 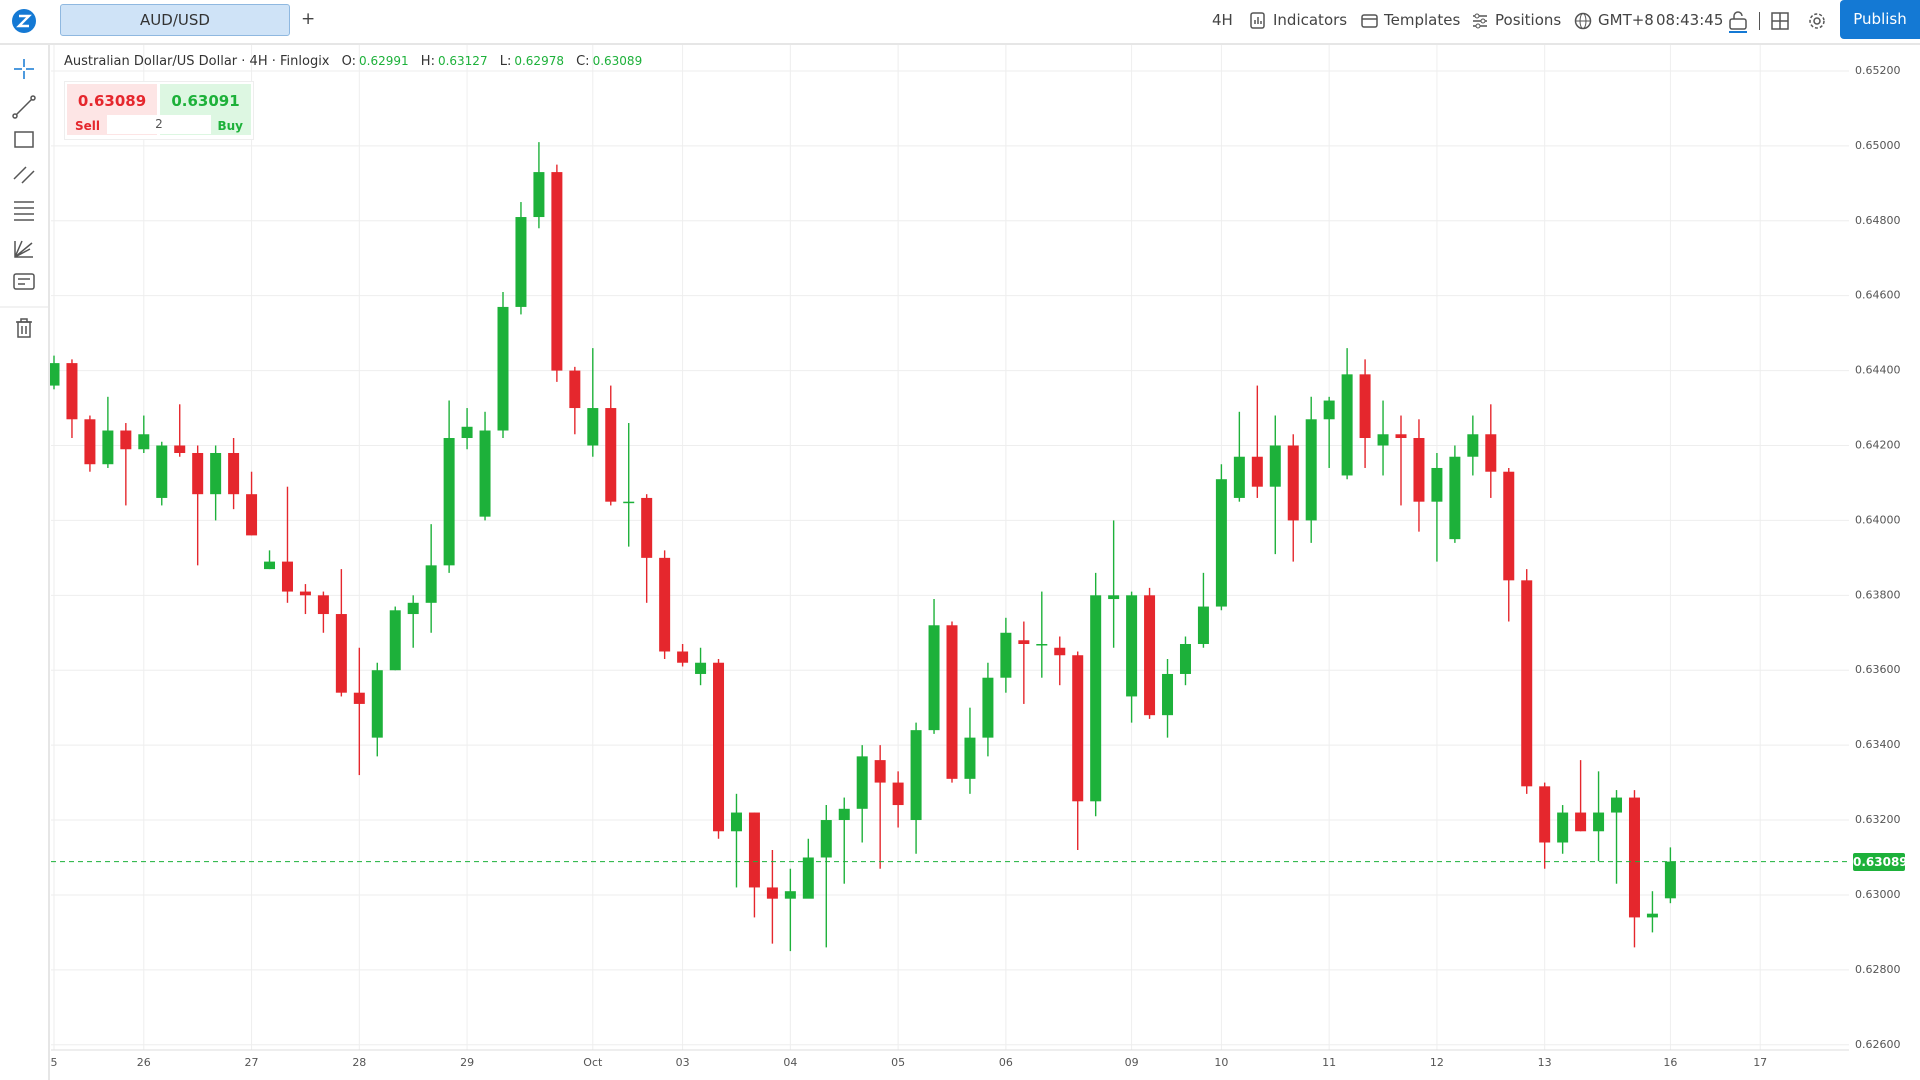 I want to click on sell-label: Sell, so click(x=88, y=126).